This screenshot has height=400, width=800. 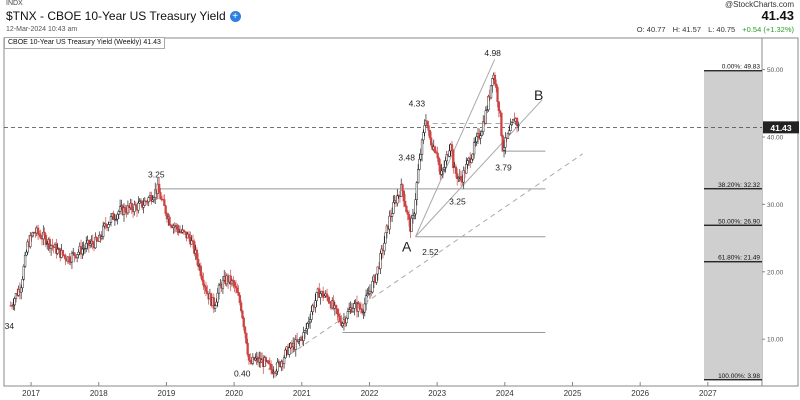 What do you see at coordinates (235, 16) in the screenshot?
I see `plus-circle-icon: +` at bounding box center [235, 16].